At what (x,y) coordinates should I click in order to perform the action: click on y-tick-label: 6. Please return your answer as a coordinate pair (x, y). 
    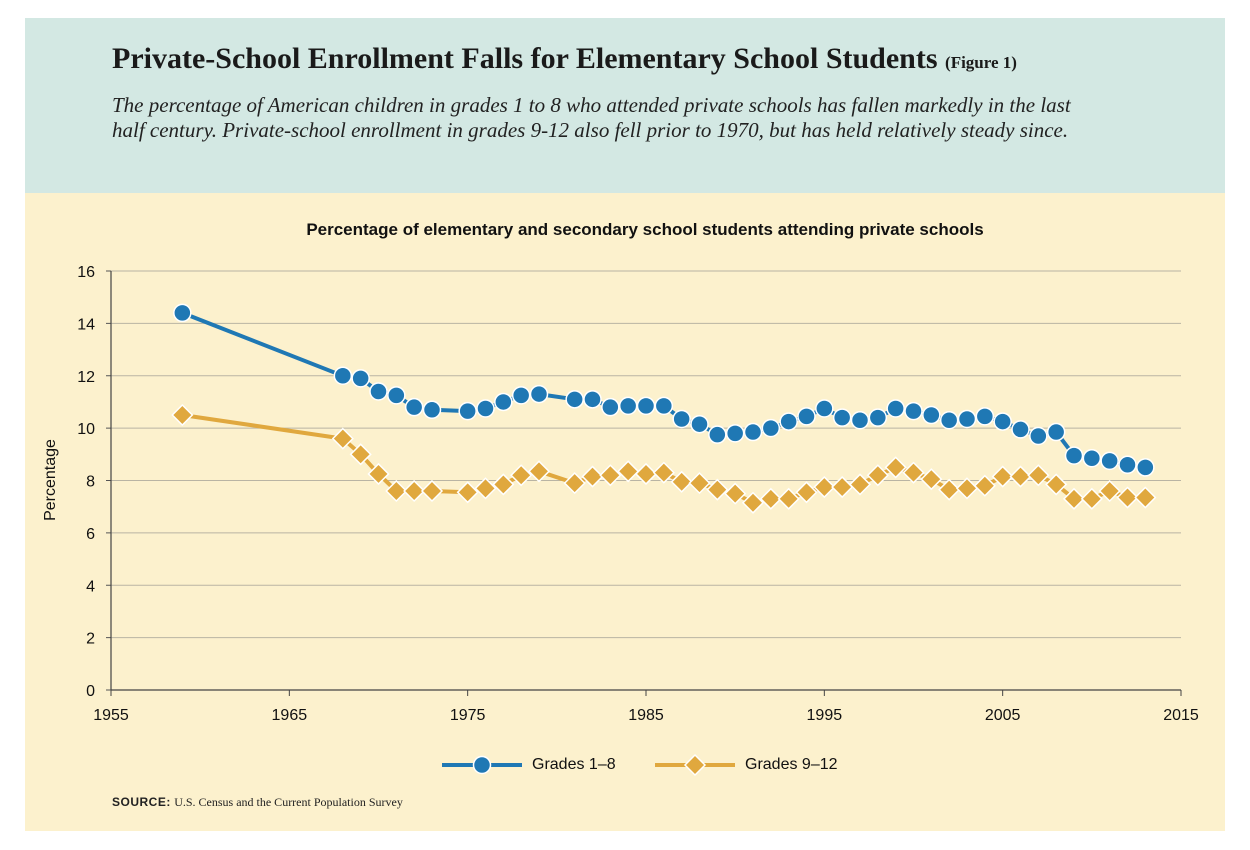
    Looking at the image, I should click on (90, 534).